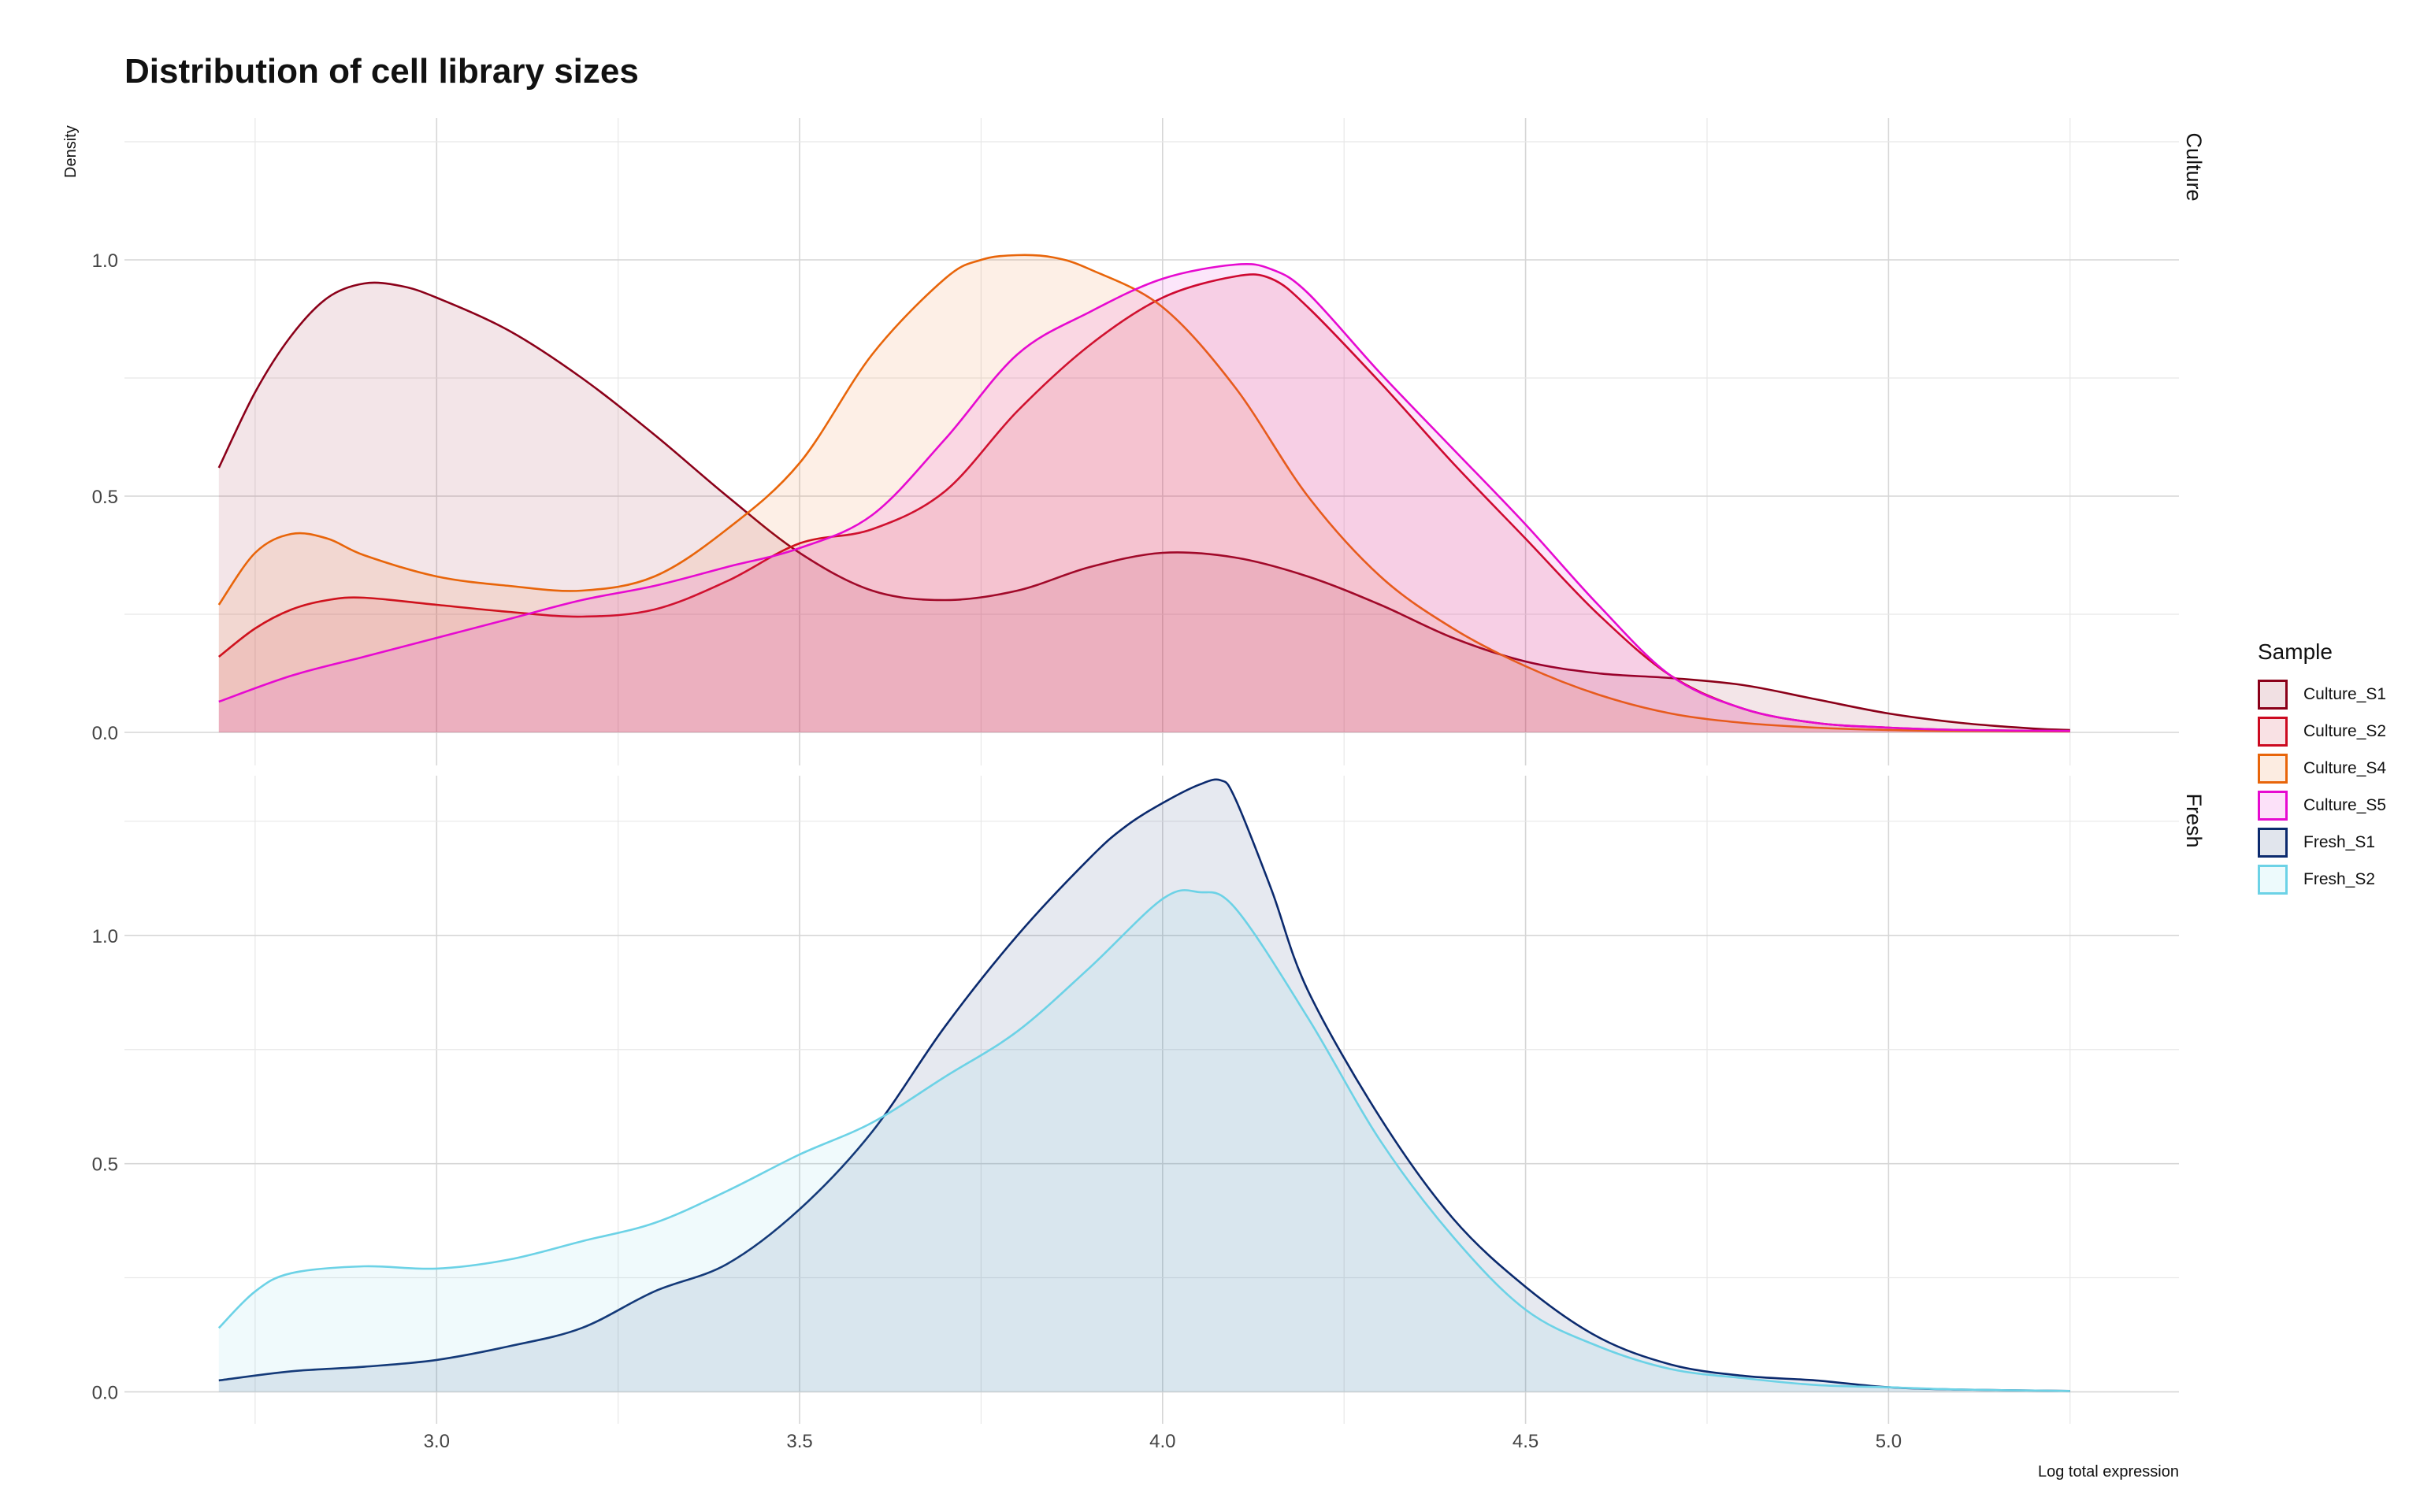 The image size is (2420, 1512). I want to click on legend-label: Culture_S4, so click(2345, 767).